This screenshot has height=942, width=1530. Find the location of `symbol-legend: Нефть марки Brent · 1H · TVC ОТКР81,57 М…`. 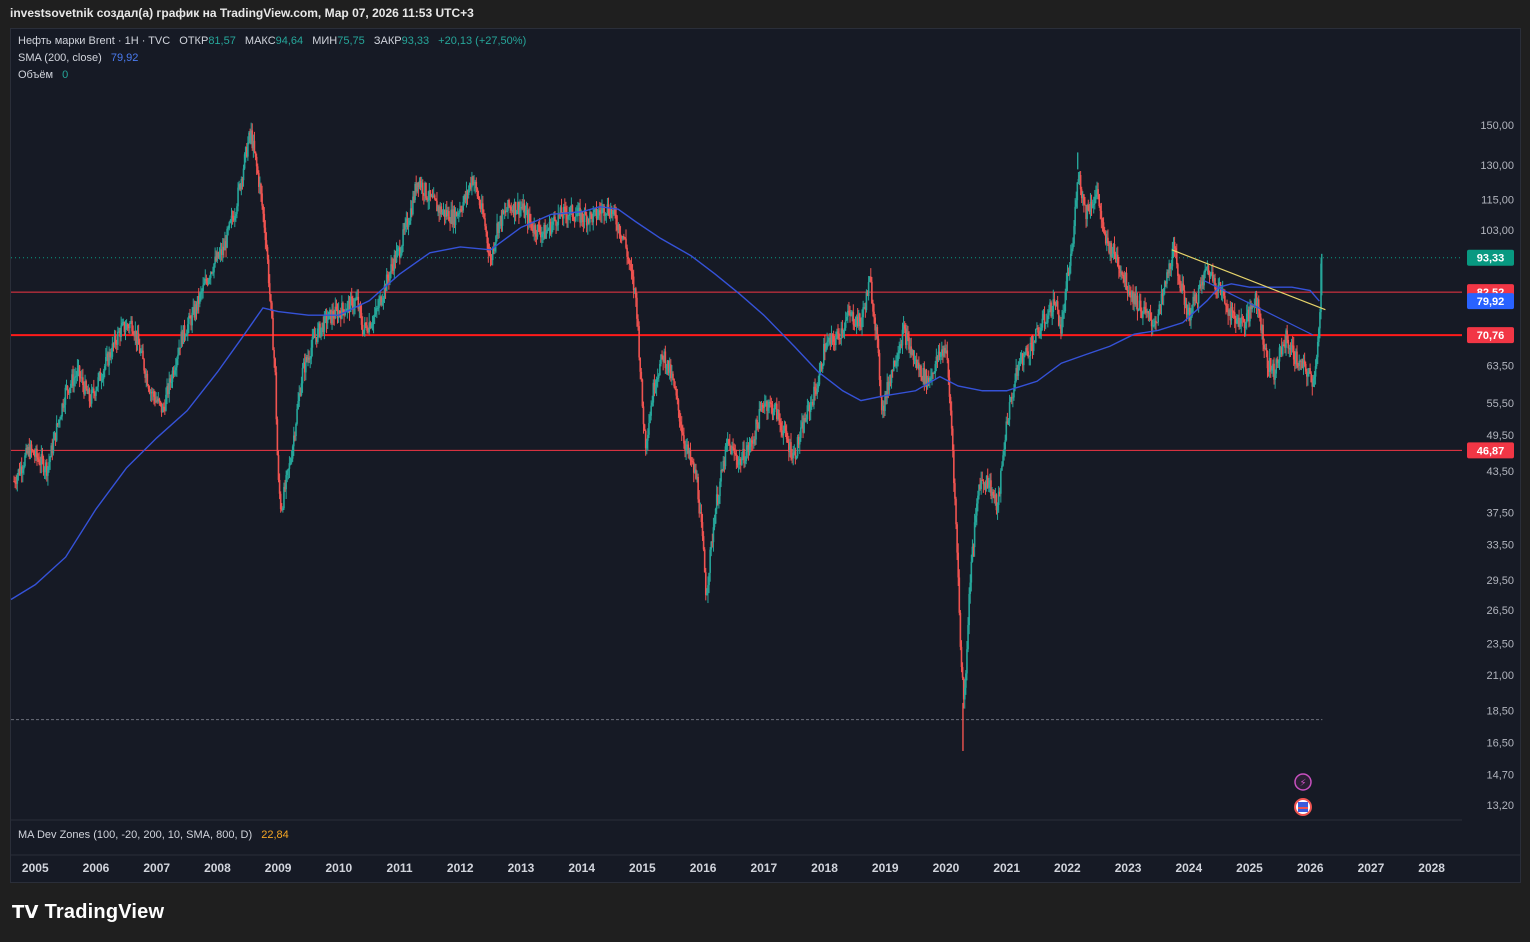

symbol-legend: Нефть марки Brent · 1H · TVC ОТКР81,57 М… is located at coordinates (272, 41).